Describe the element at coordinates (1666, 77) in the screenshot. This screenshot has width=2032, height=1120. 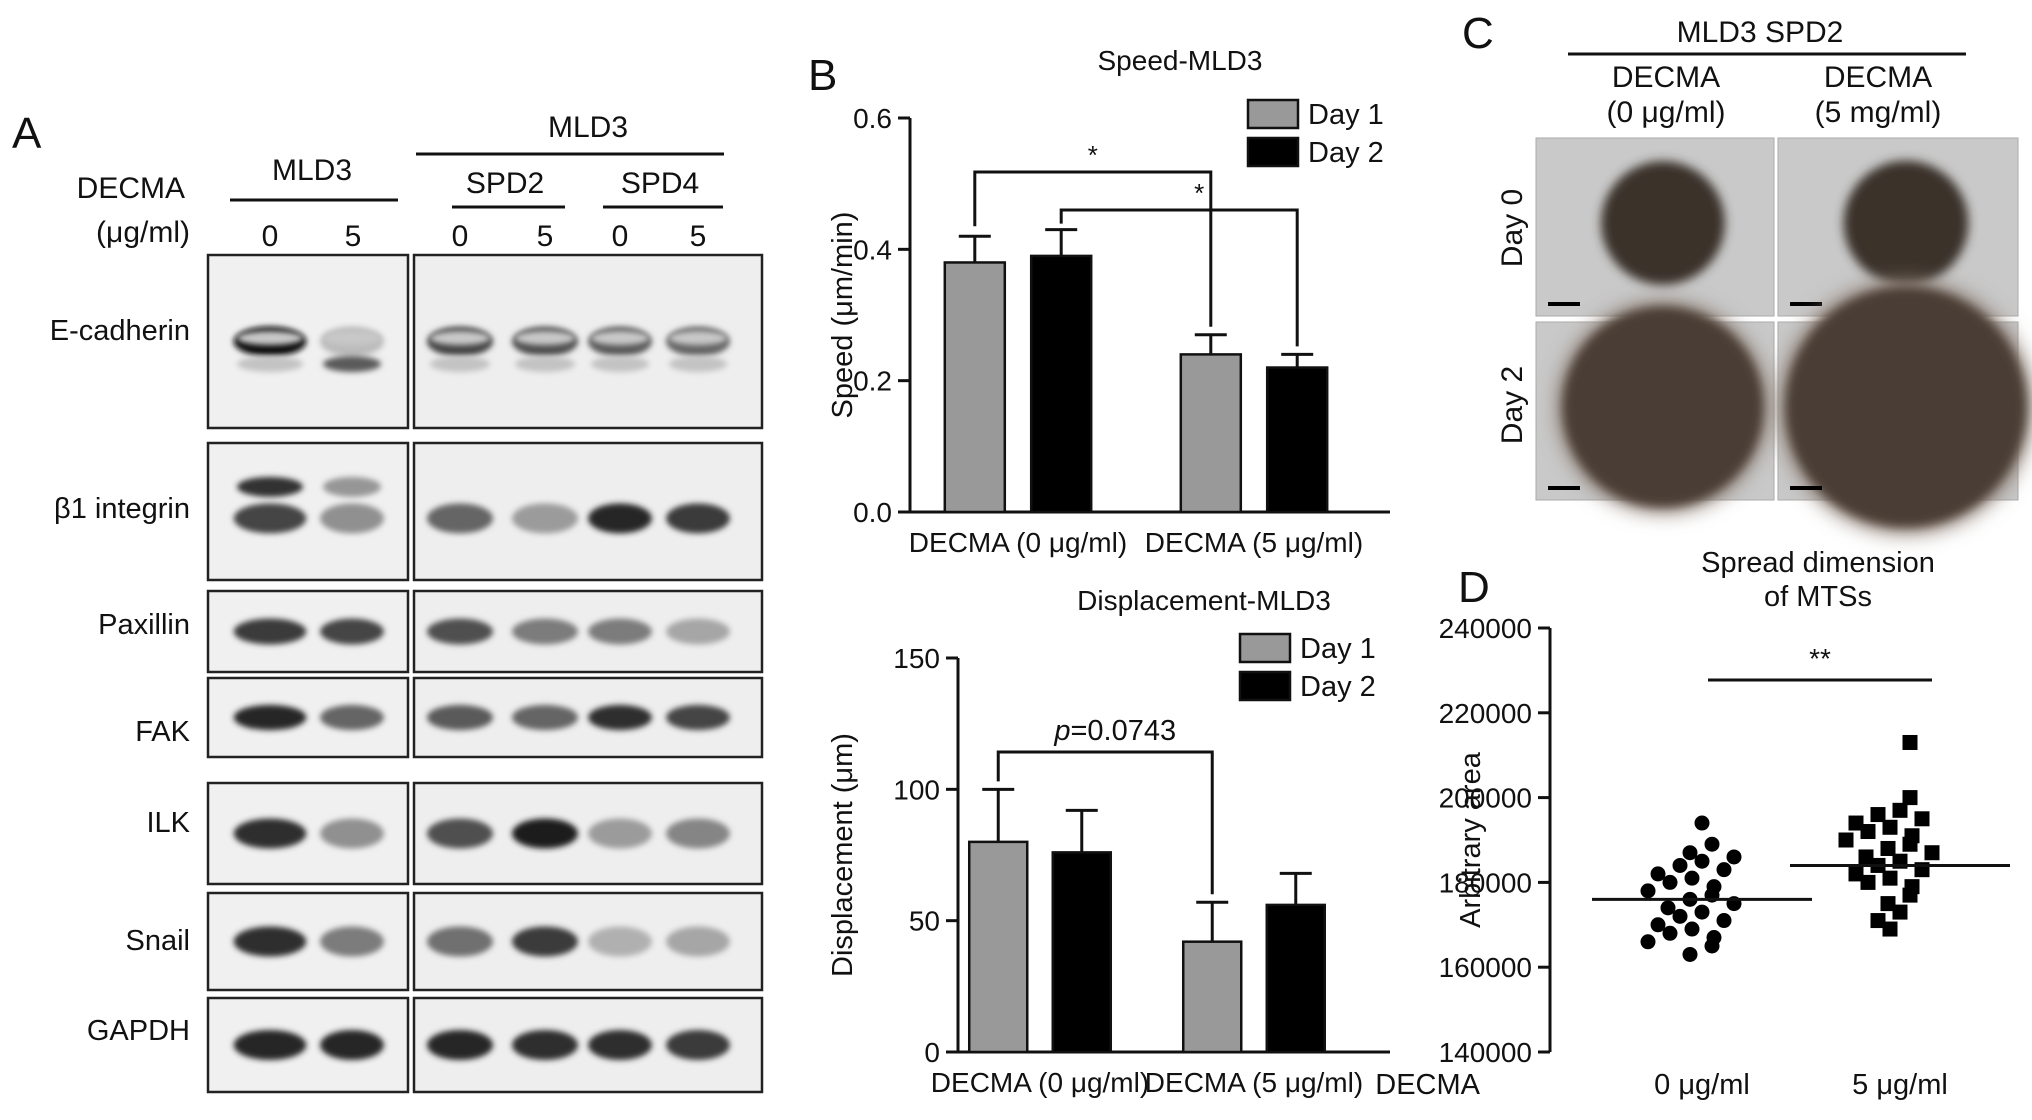
I see `micrograph-col-label: DECMA` at that location.